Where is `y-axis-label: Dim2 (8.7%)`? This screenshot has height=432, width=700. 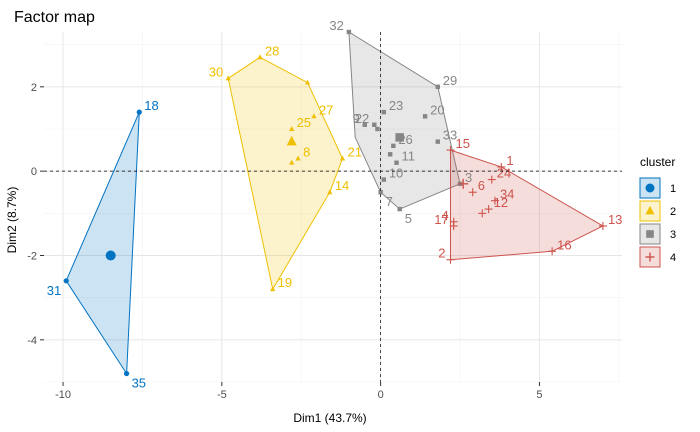
y-axis-label: Dim2 (8.7%) is located at coordinates (12, 220).